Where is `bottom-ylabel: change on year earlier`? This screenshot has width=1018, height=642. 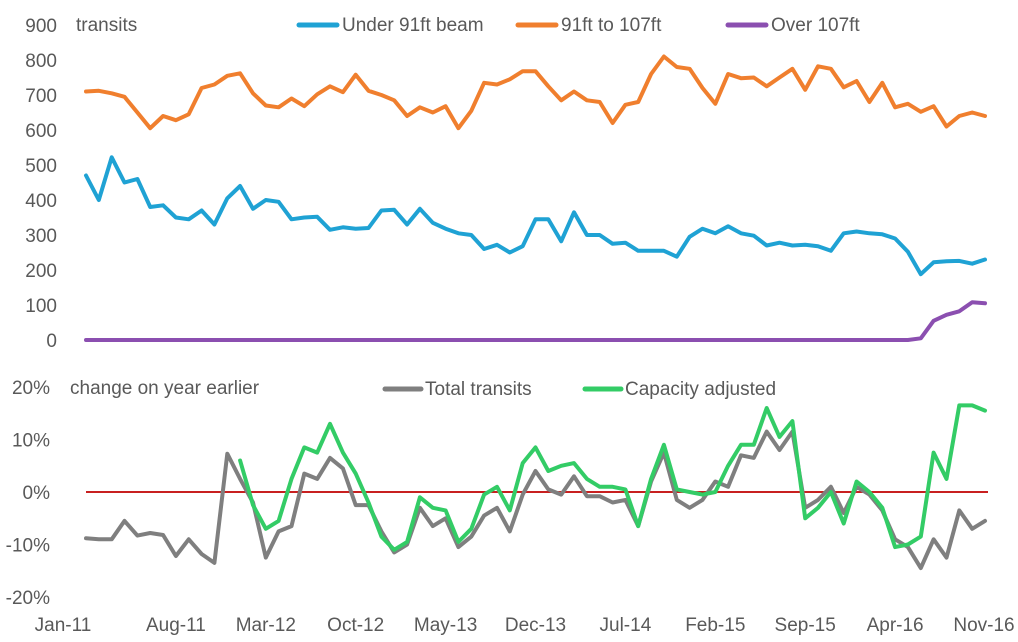 bottom-ylabel: change on year earlier is located at coordinates (165, 388).